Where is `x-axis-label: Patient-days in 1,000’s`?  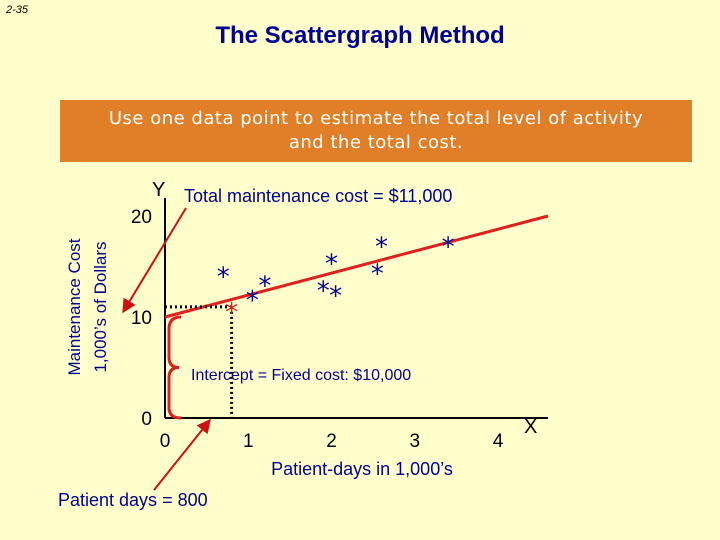
x-axis-label: Patient-days in 1,000’s is located at coordinates (362, 469).